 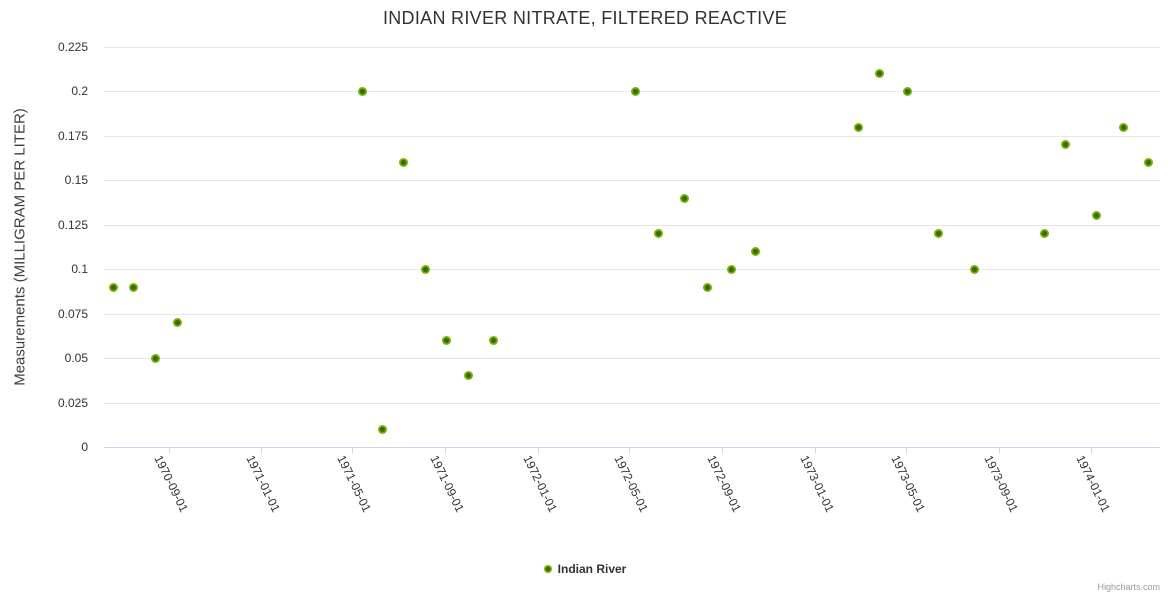 I want to click on y-axis-tick-label: 0.1, so click(x=79, y=269).